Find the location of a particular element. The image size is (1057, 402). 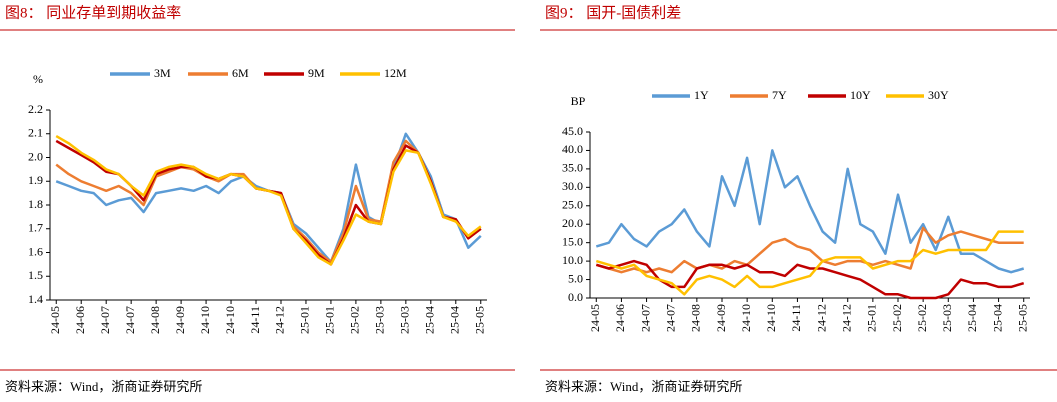

legend-label: 30Y is located at coordinates (938, 95).